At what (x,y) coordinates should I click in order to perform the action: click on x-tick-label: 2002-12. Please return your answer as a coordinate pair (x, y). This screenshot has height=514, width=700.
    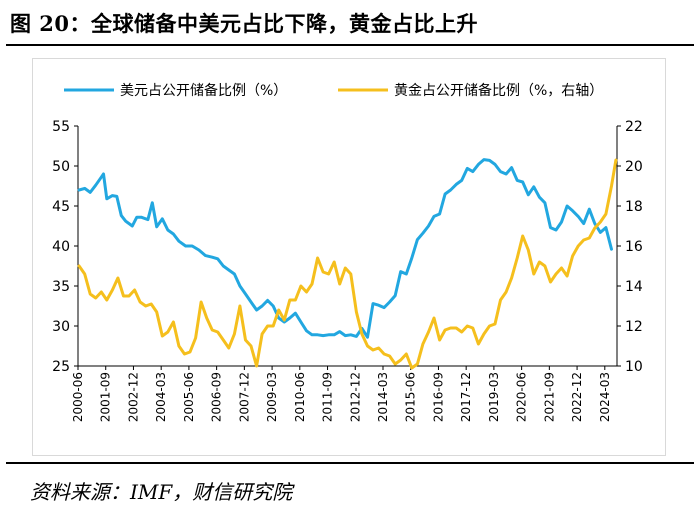
    Looking at the image, I should click on (133, 397).